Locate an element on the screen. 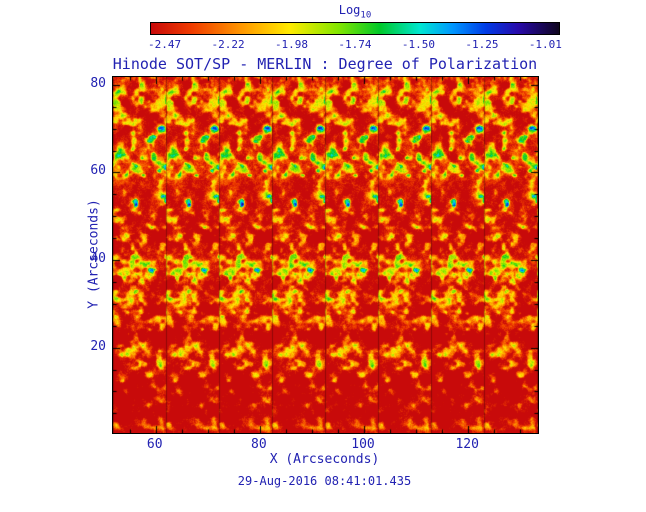 The image size is (646, 512). x-tick-label: 80 is located at coordinates (259, 444).